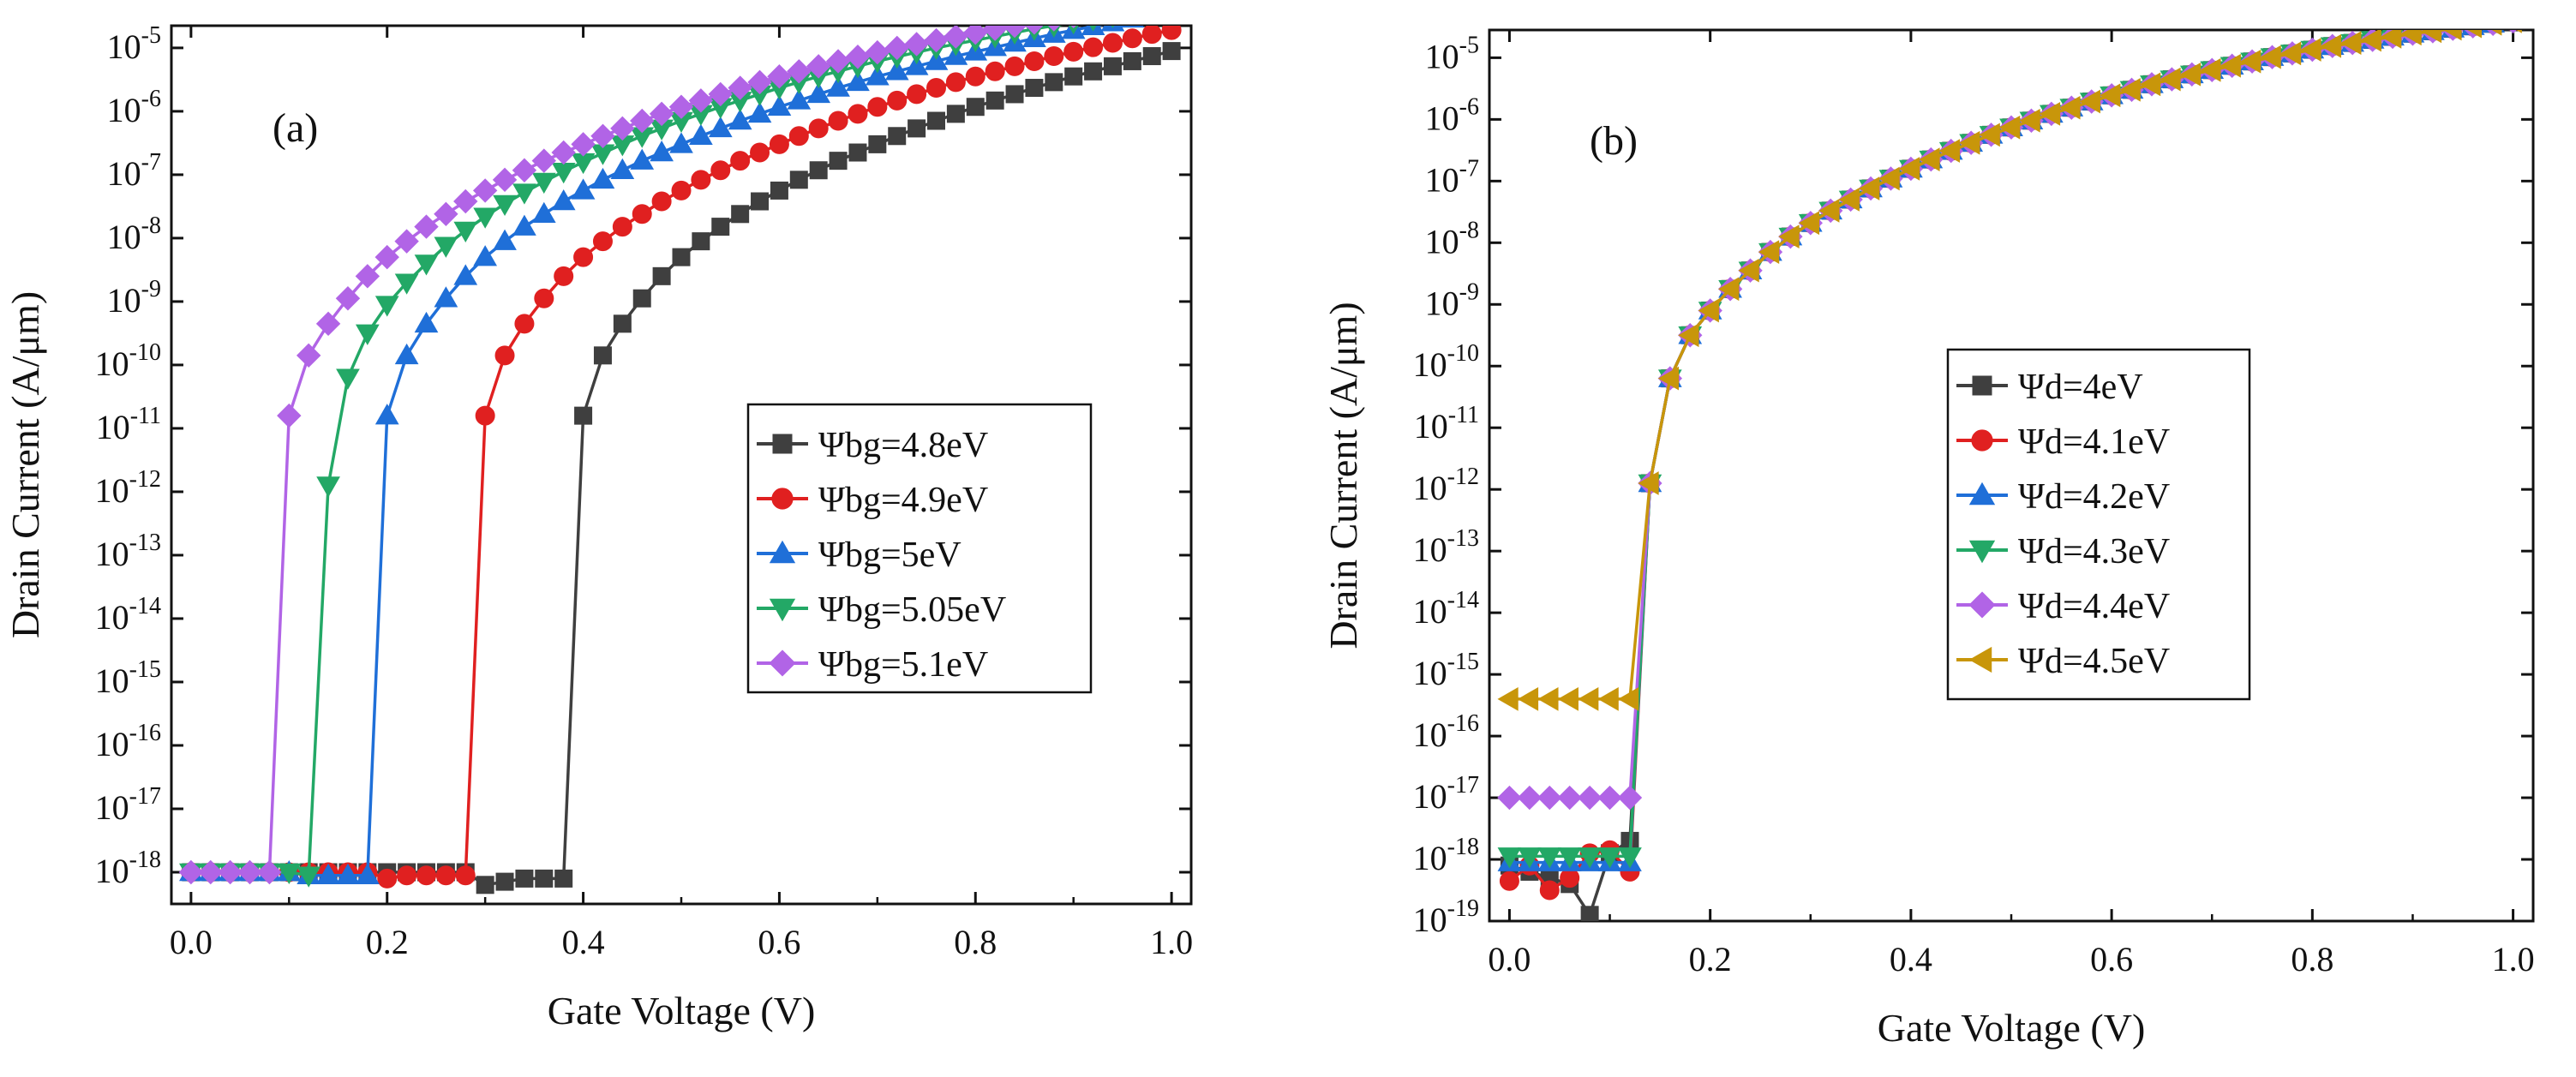 This screenshot has width=2576, height=1077. Describe the element at coordinates (890, 555) in the screenshot. I see `legend-label: Ψbg=5eV` at that location.